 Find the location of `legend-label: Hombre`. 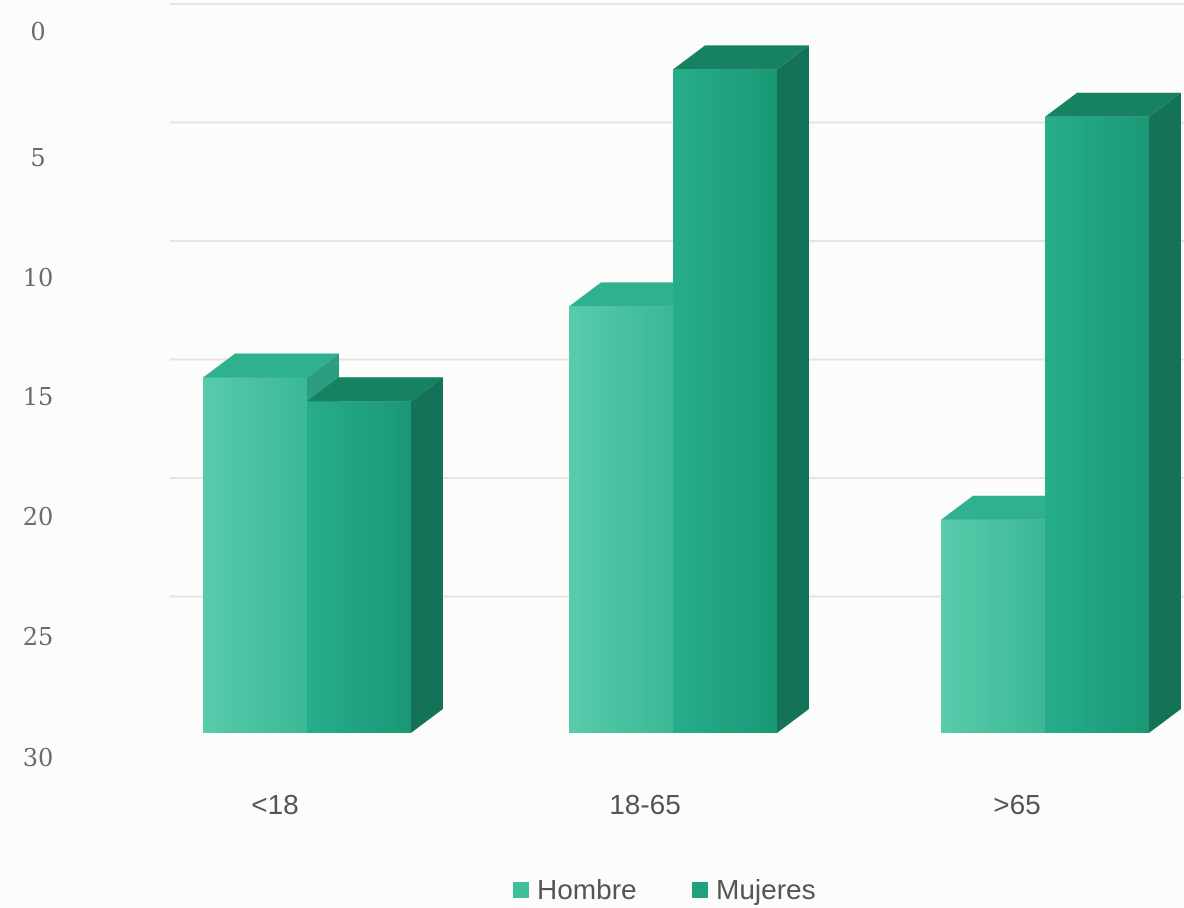

legend-label: Hombre is located at coordinates (587, 889).